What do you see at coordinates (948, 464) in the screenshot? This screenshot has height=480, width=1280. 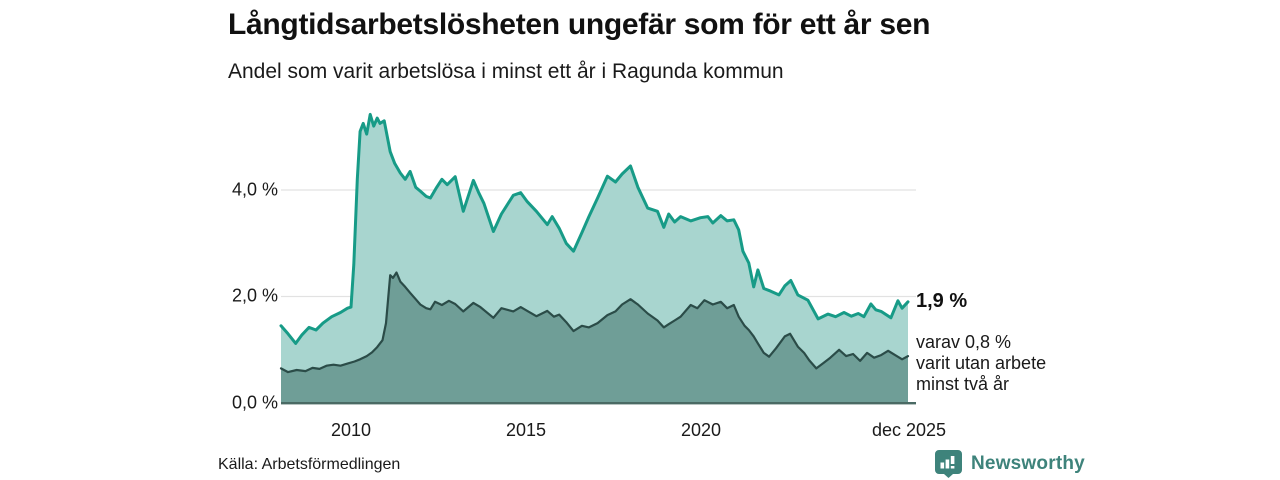 I see `newsworthy-logo-icon` at bounding box center [948, 464].